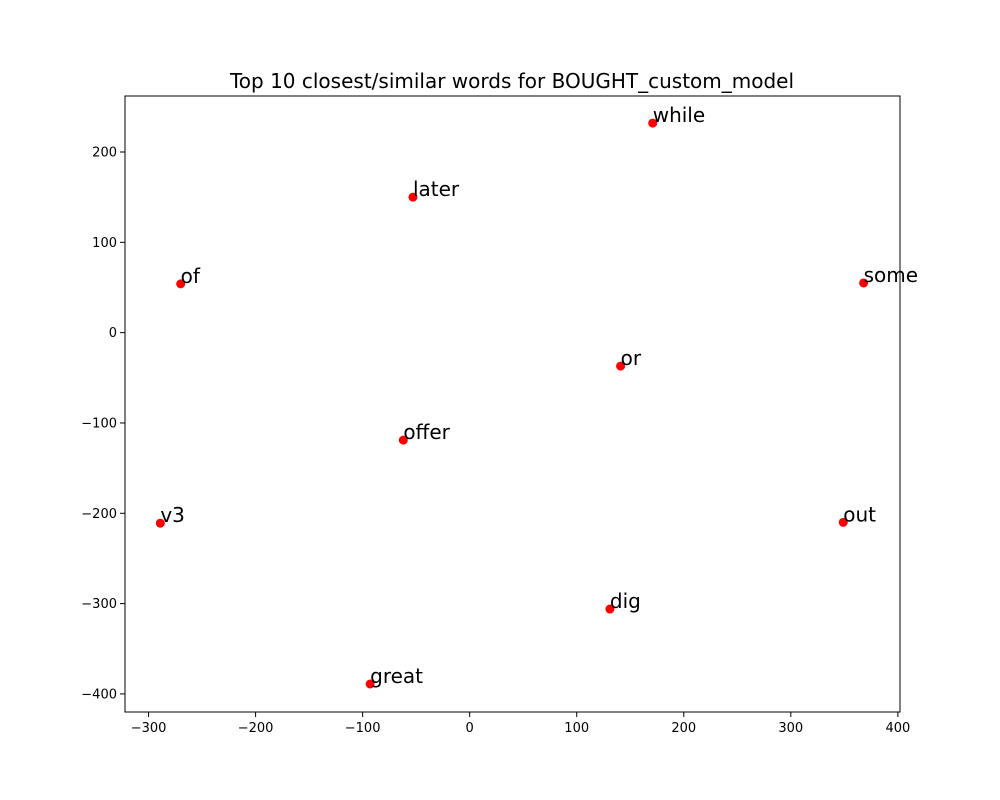 This screenshot has height=800, width=1000. I want to click on y-tick-label: −100, so click(99, 423).